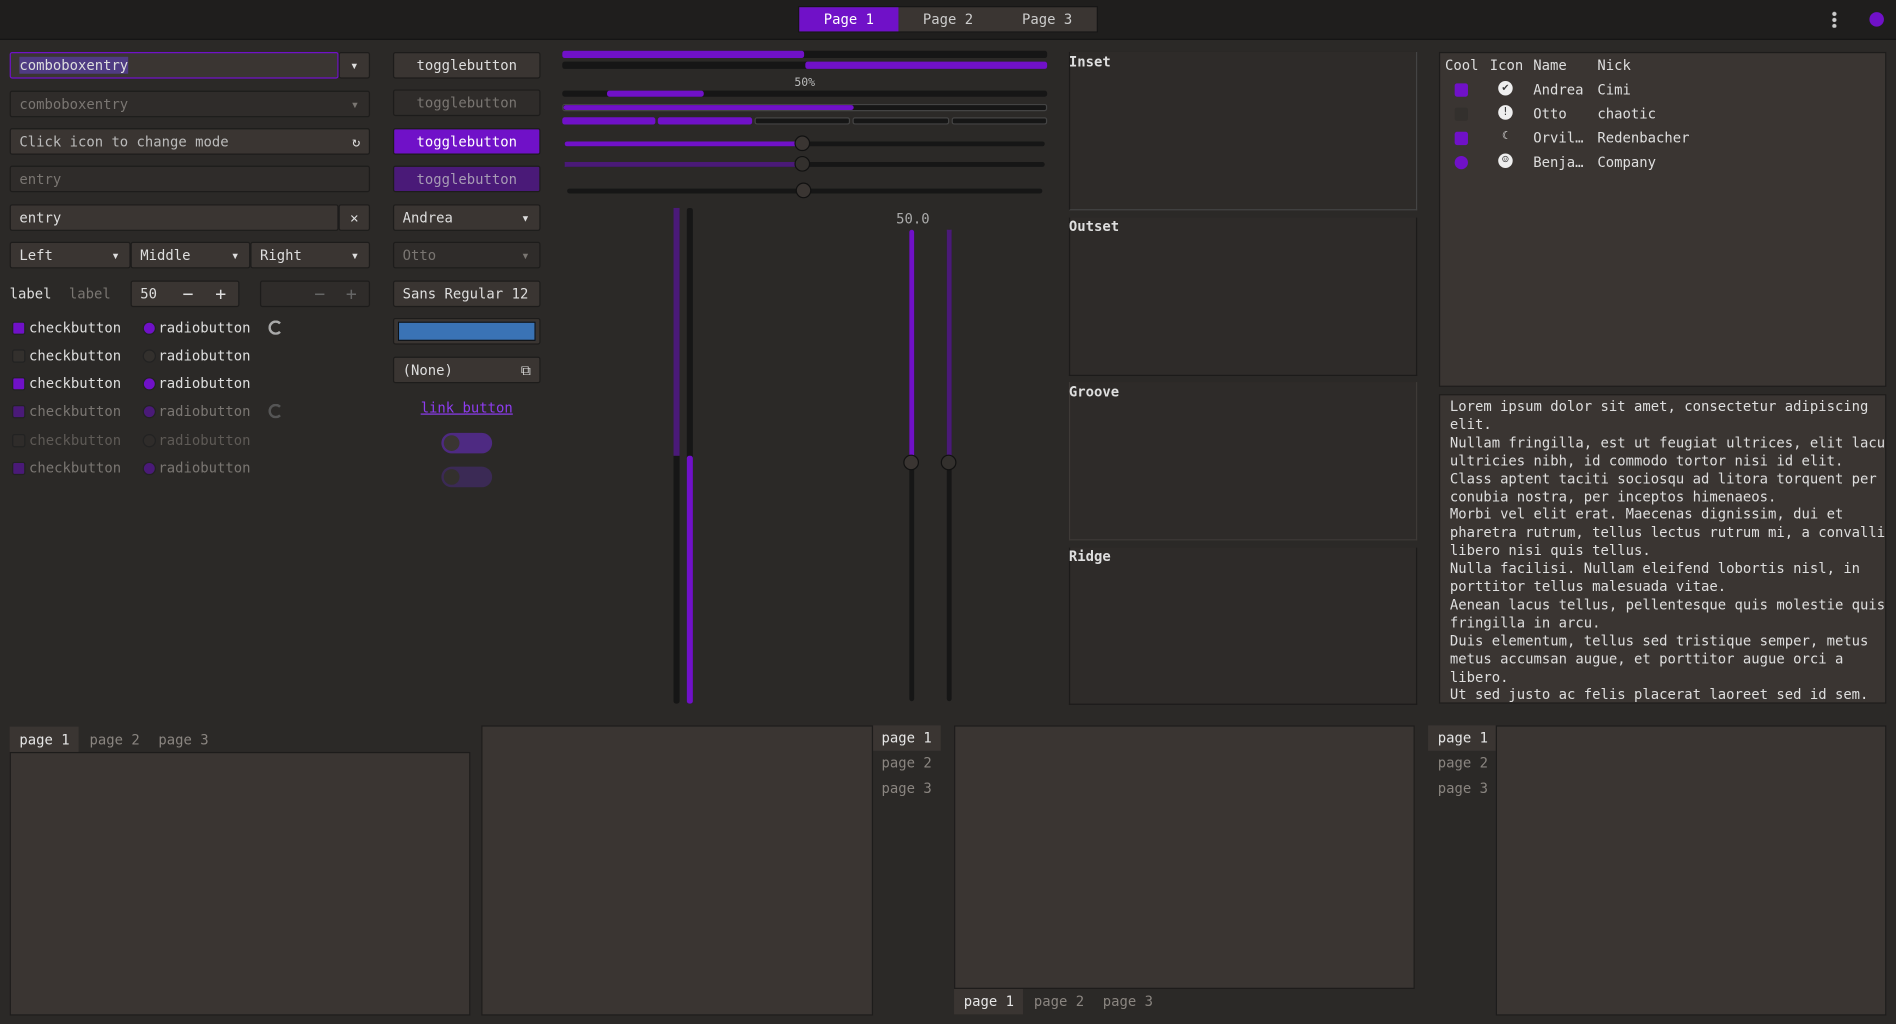 The width and height of the screenshot is (1896, 1024). What do you see at coordinates (1550, 114) in the screenshot?
I see `name-cell: Otto` at bounding box center [1550, 114].